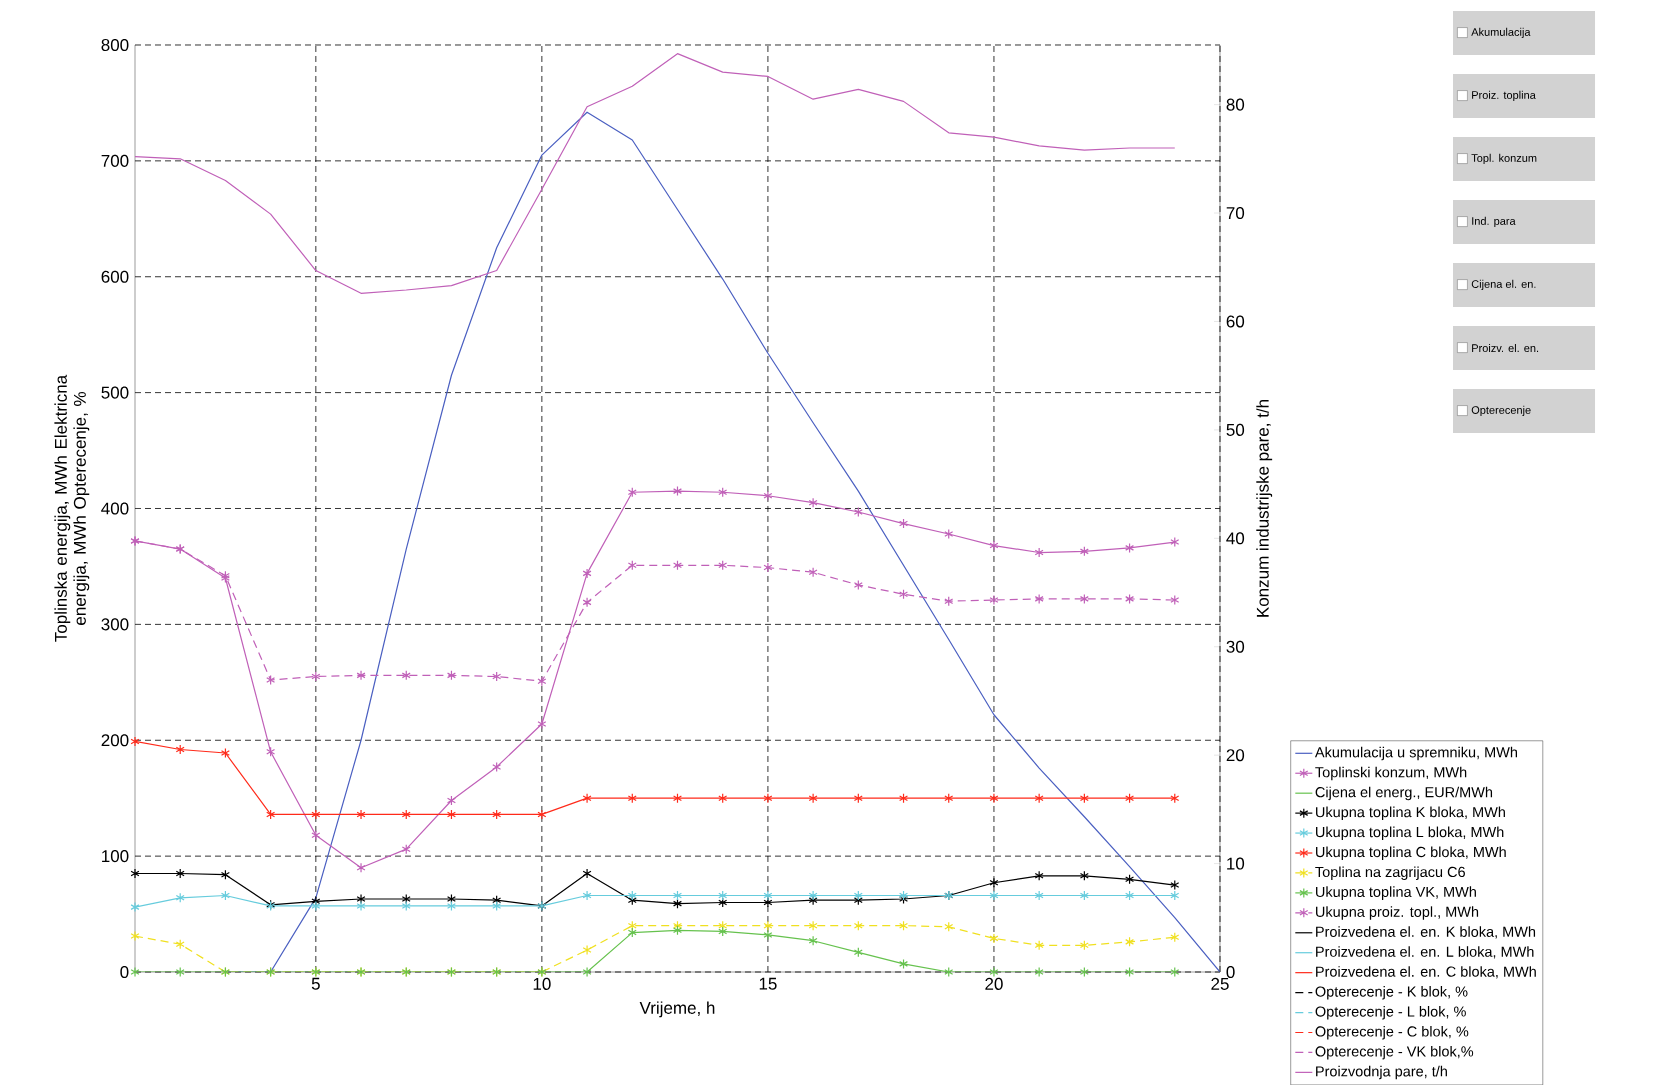  Describe the element at coordinates (677, 1009) in the screenshot. I see `x-axis-title: Vrijeme, h` at that location.